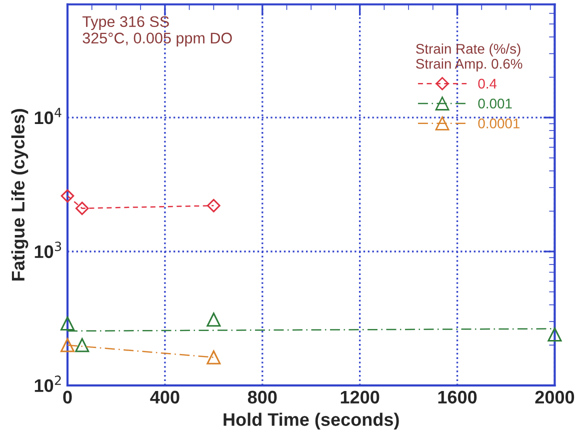  What do you see at coordinates (311, 421) in the screenshot?
I see `x-axis-title: Hold Time (seconds)` at bounding box center [311, 421].